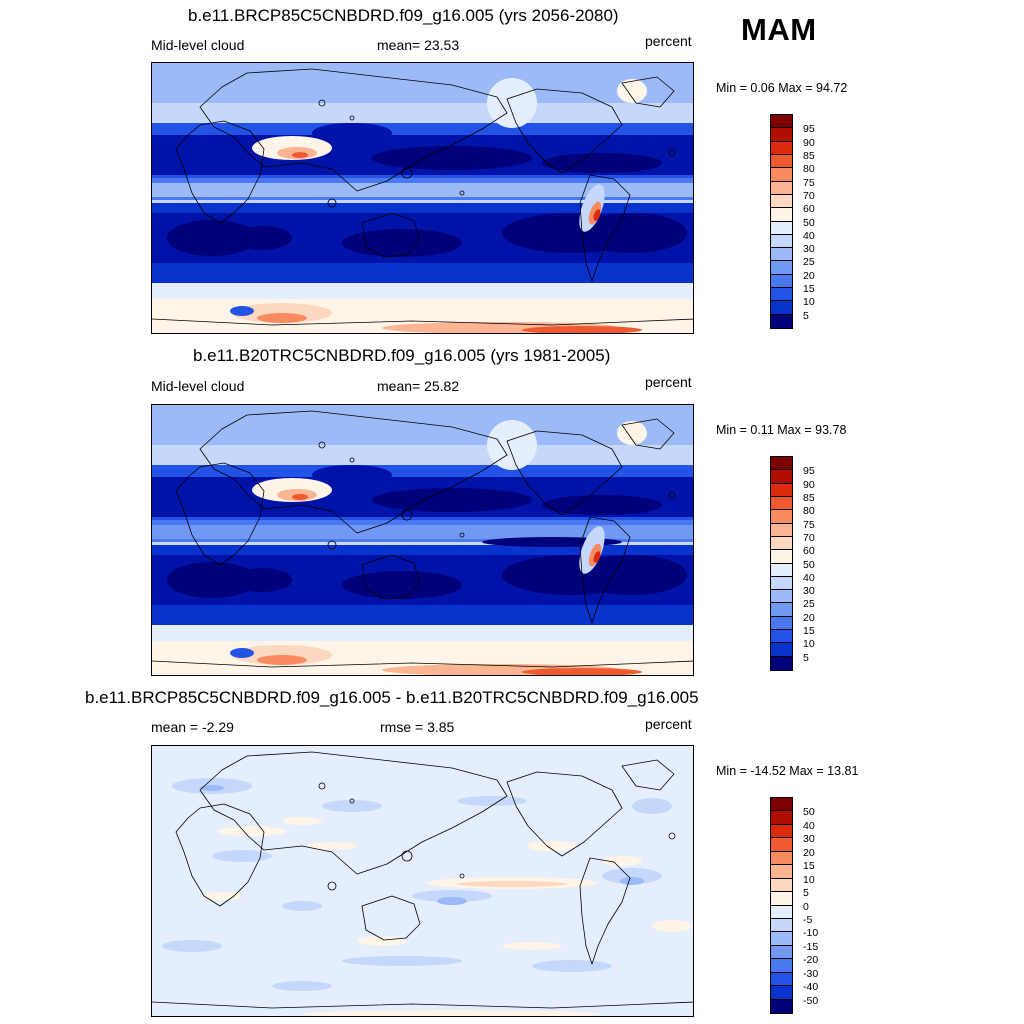 The image size is (1024, 1024). I want to click on colorbar-tick-label: 5, so click(806, 315).